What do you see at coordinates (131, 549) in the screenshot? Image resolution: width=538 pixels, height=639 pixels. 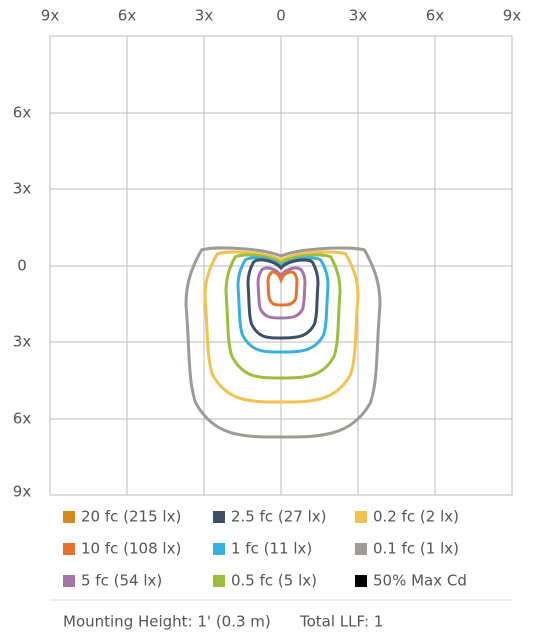 I see `legend-label: 10 fc (108 lx)` at bounding box center [131, 549].